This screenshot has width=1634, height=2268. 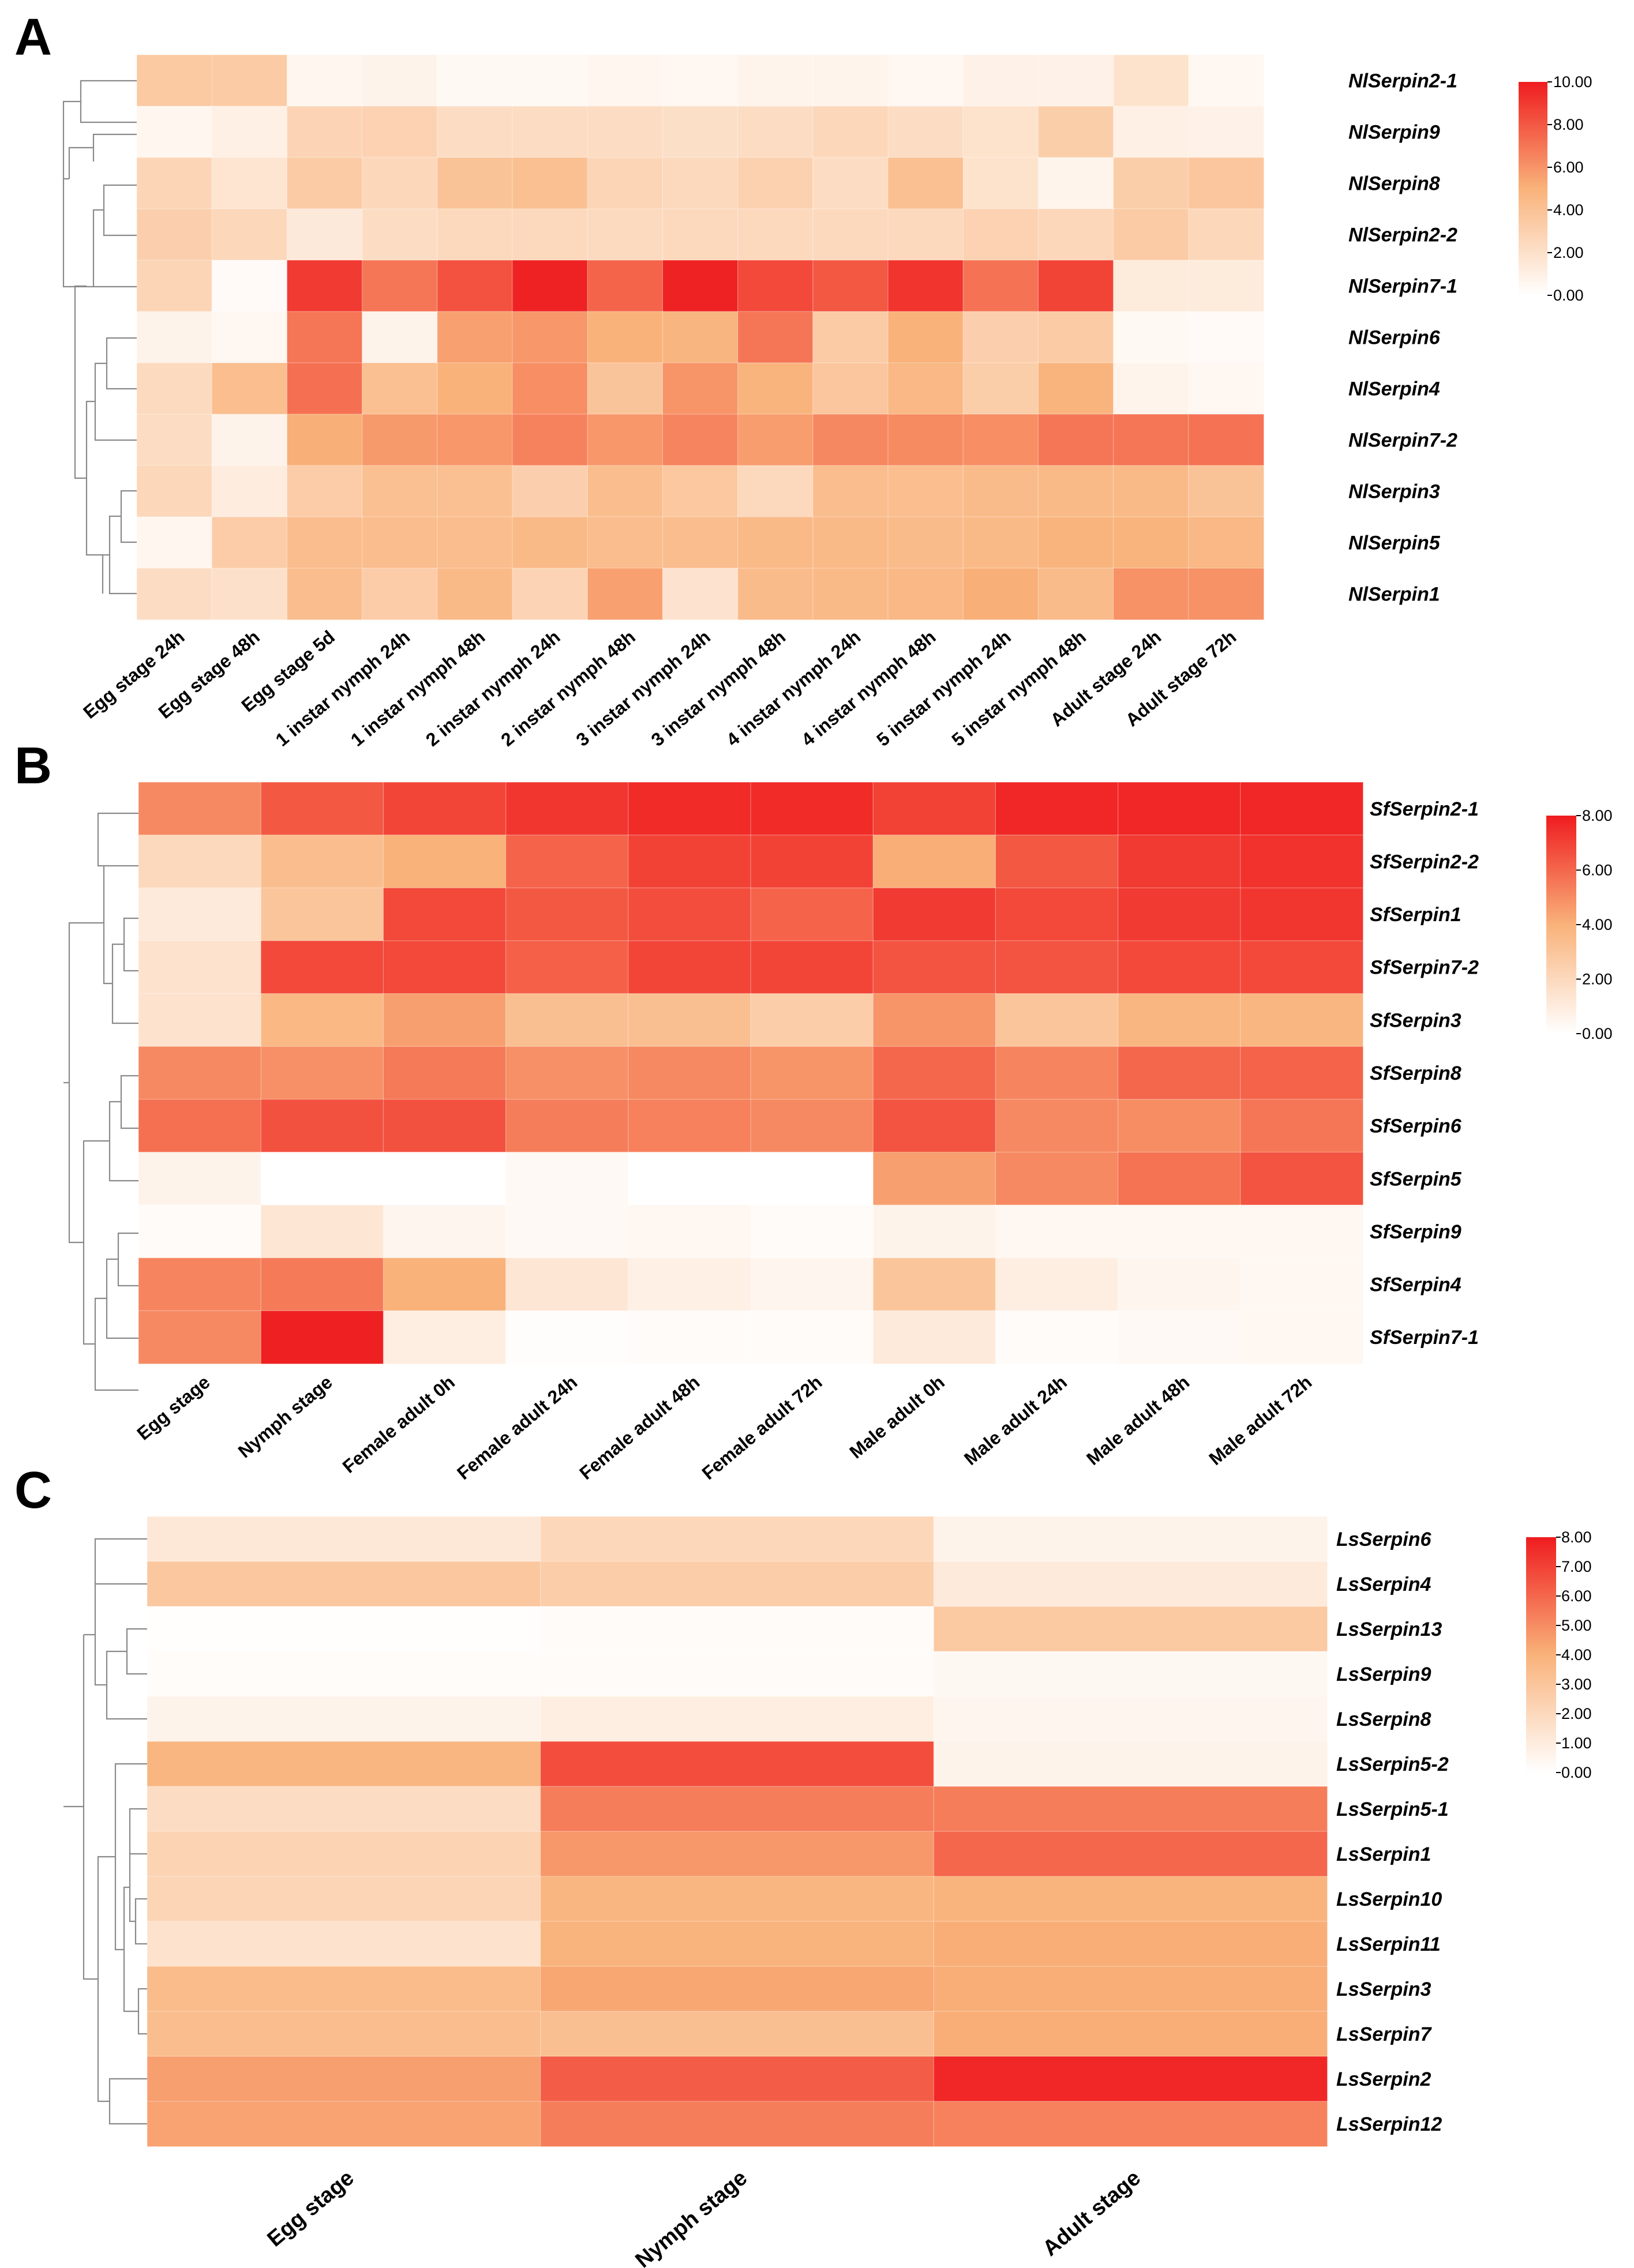 I want to click on row-label: LsSerpin6, so click(x=1384, y=1539).